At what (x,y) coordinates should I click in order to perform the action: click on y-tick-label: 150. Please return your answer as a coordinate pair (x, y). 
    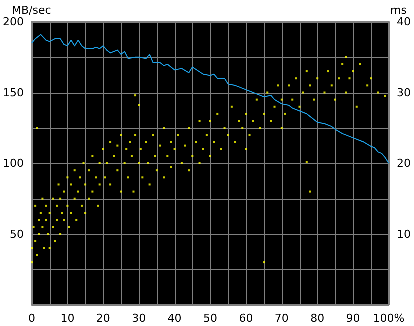
    Looking at the image, I should click on (13, 93).